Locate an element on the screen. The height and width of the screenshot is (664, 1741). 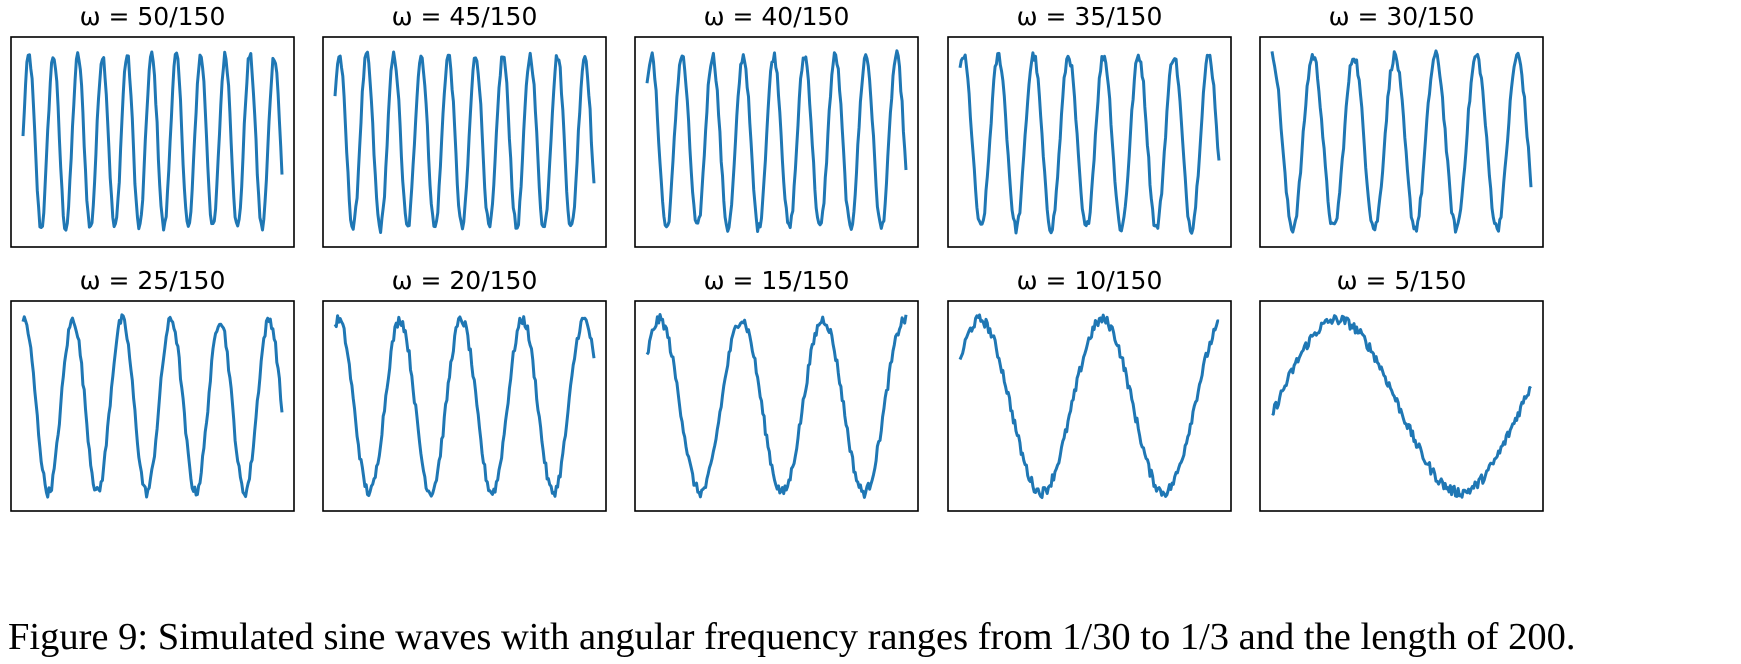
subplot-title: ω = 45/150 is located at coordinates (465, 16).